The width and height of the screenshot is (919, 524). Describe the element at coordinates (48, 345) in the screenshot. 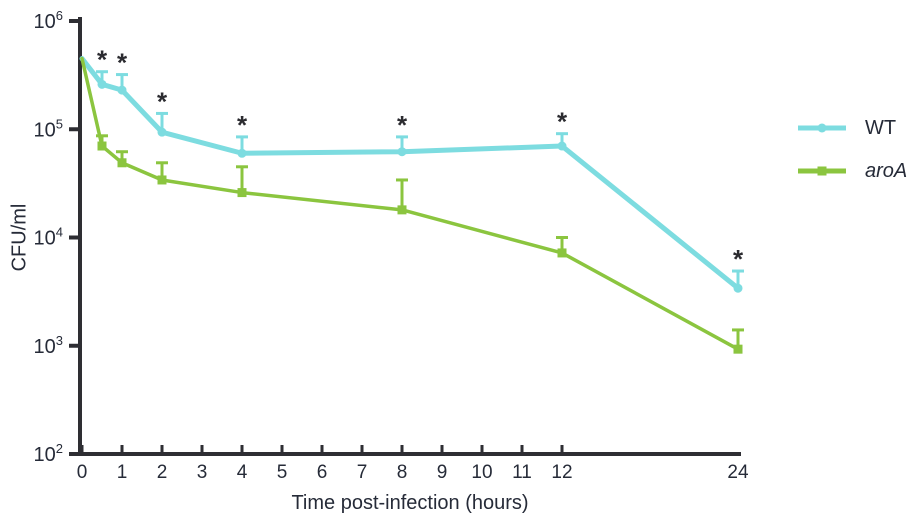

I see `y-tick-label: 10³` at that location.